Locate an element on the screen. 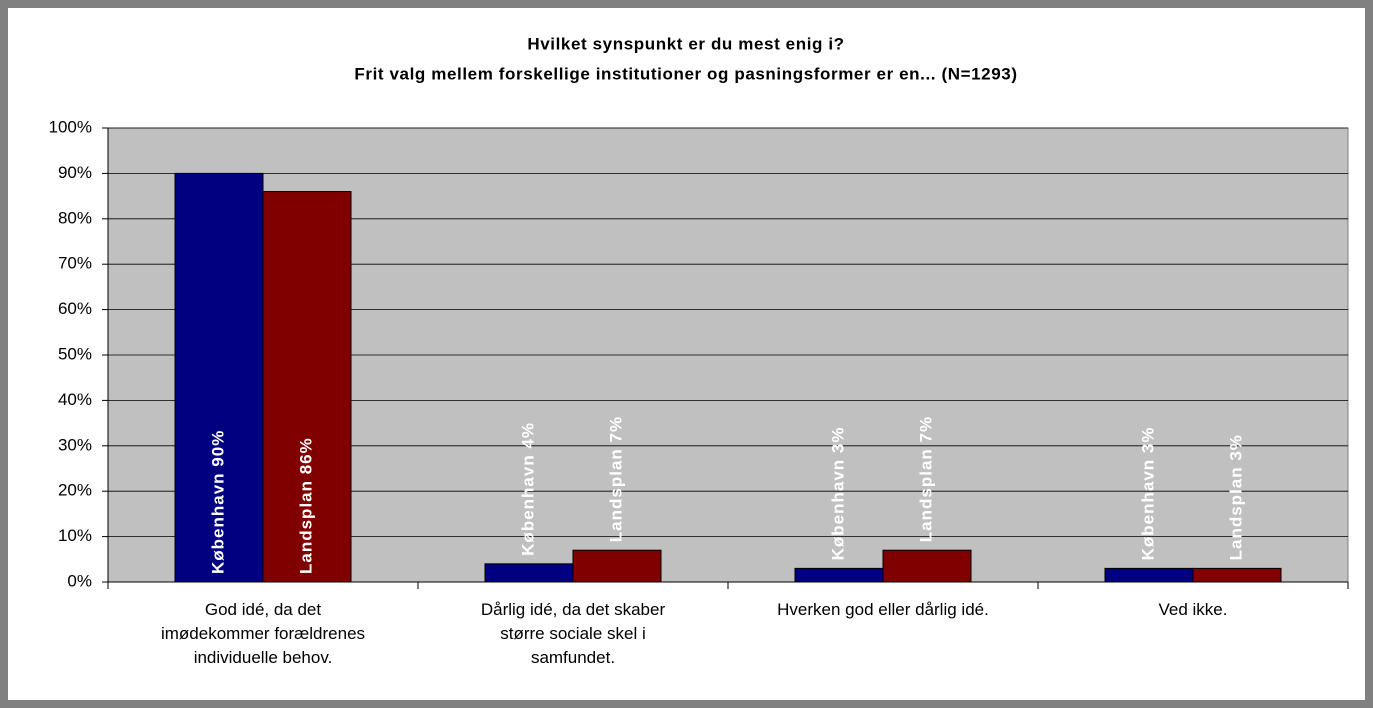  y-tick-label: 20% is located at coordinates (75, 490).